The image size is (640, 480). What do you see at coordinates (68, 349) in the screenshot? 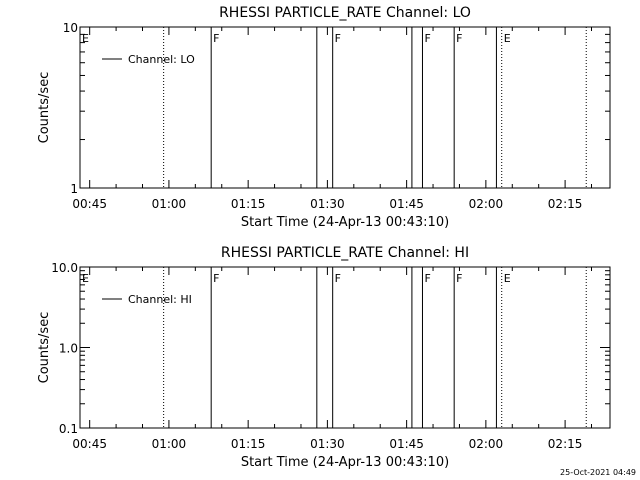
I see `y-tick-label: 1.0` at bounding box center [68, 349].